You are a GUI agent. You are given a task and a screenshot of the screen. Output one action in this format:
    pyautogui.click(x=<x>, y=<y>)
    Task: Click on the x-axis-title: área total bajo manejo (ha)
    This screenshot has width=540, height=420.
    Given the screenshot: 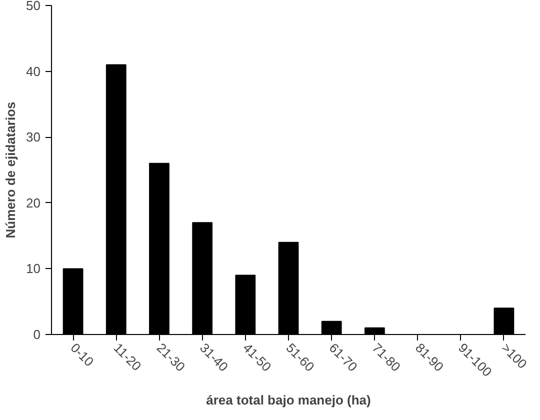 What is the action you would take?
    pyautogui.click(x=288, y=400)
    